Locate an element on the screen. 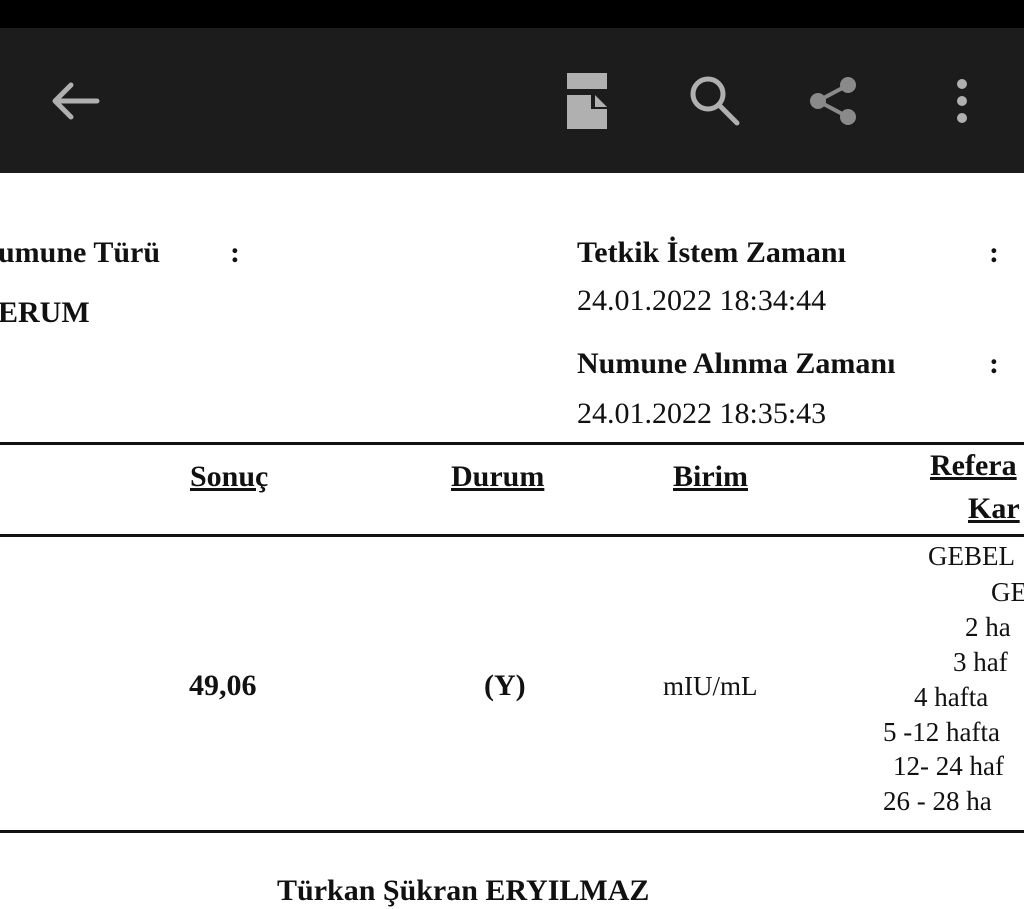 This screenshot has width=1024, height=909. alinma-zamani-label: Numune Alınma Zamanı is located at coordinates (736, 363).